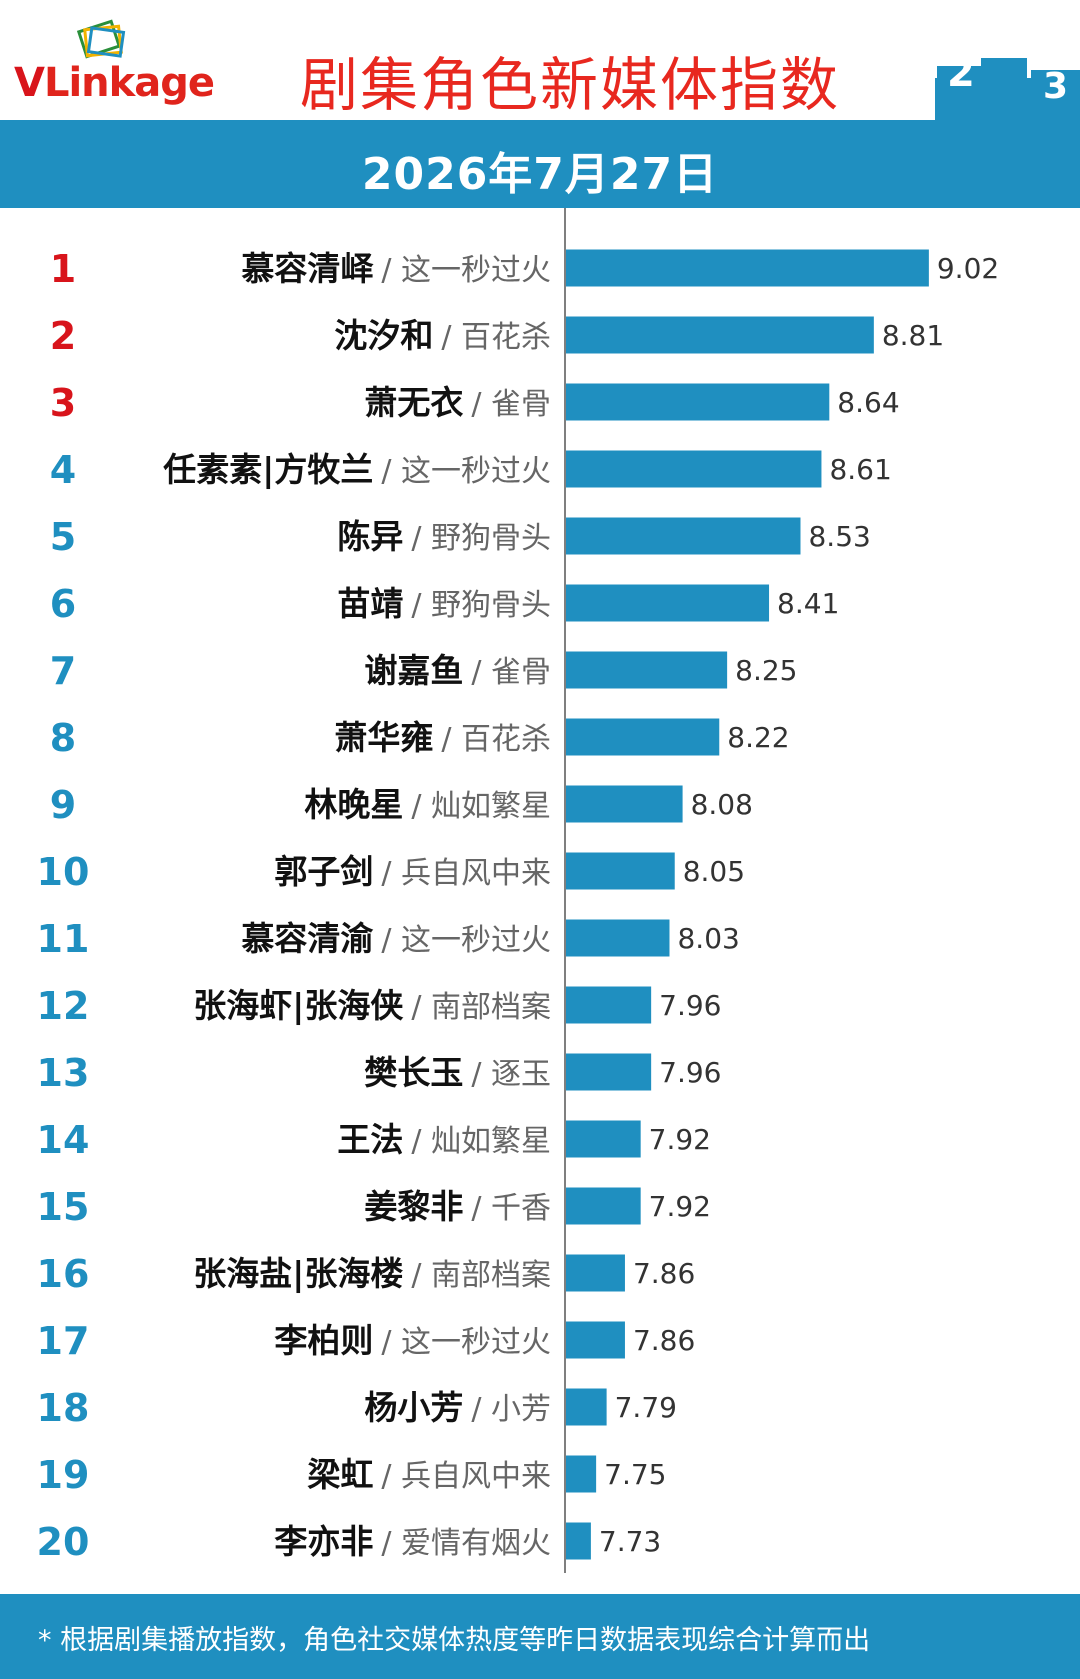  What do you see at coordinates (476, 1543) in the screenshot?
I see `show-name: 爱情有烟火` at bounding box center [476, 1543].